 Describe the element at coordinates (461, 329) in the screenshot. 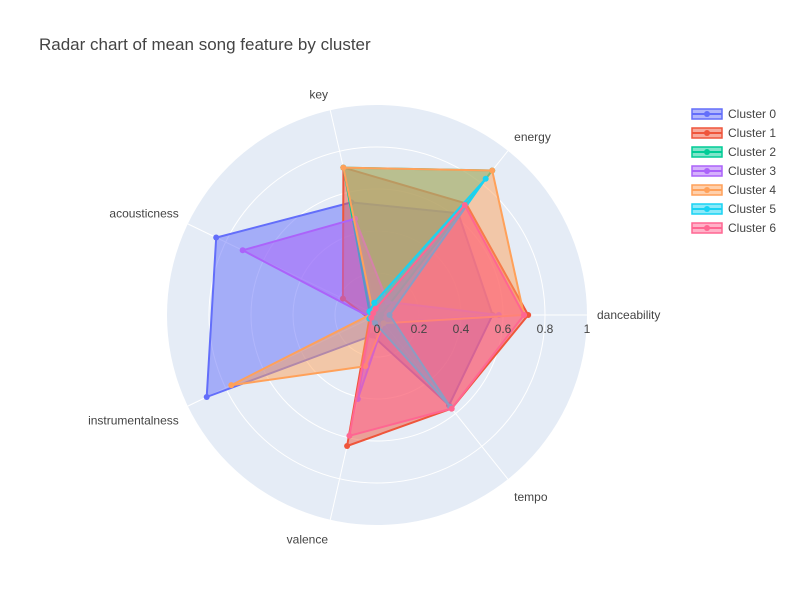

I see `radial-tick-label: 0.4` at that location.